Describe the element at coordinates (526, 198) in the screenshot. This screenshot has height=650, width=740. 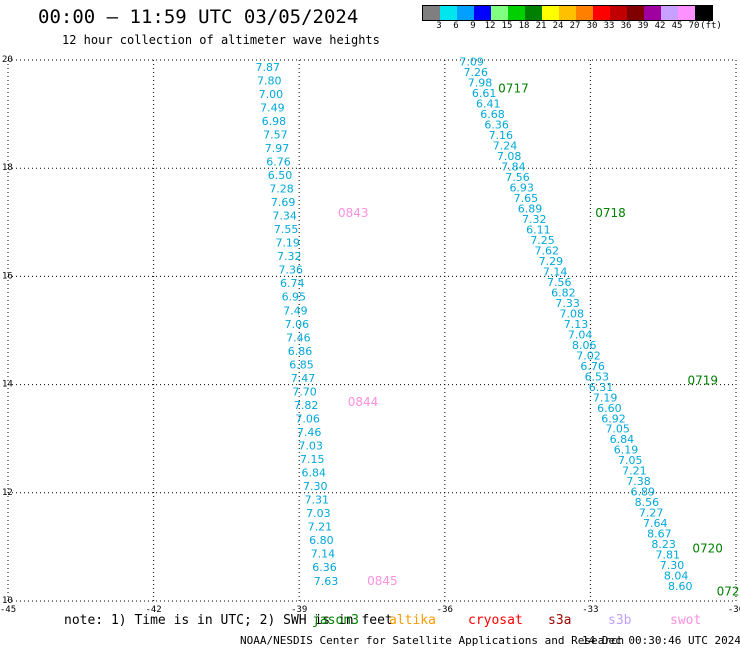
I see `wave-height-value: 7.65` at that location.